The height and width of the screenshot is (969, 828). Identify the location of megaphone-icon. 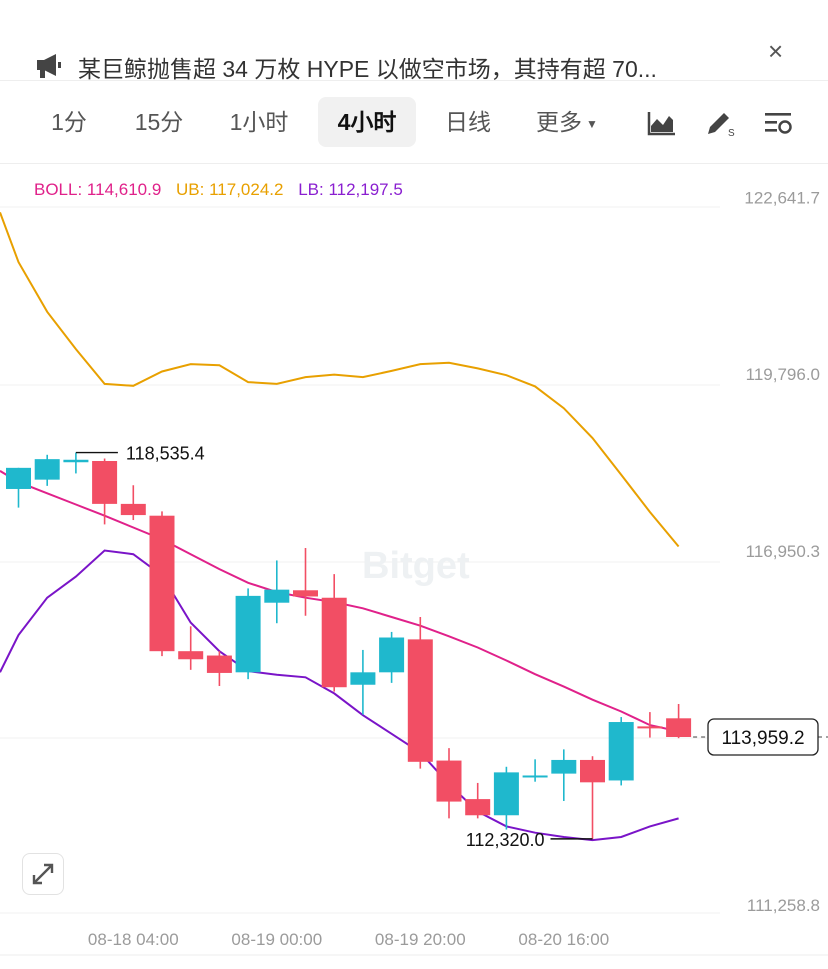
(49, 66).